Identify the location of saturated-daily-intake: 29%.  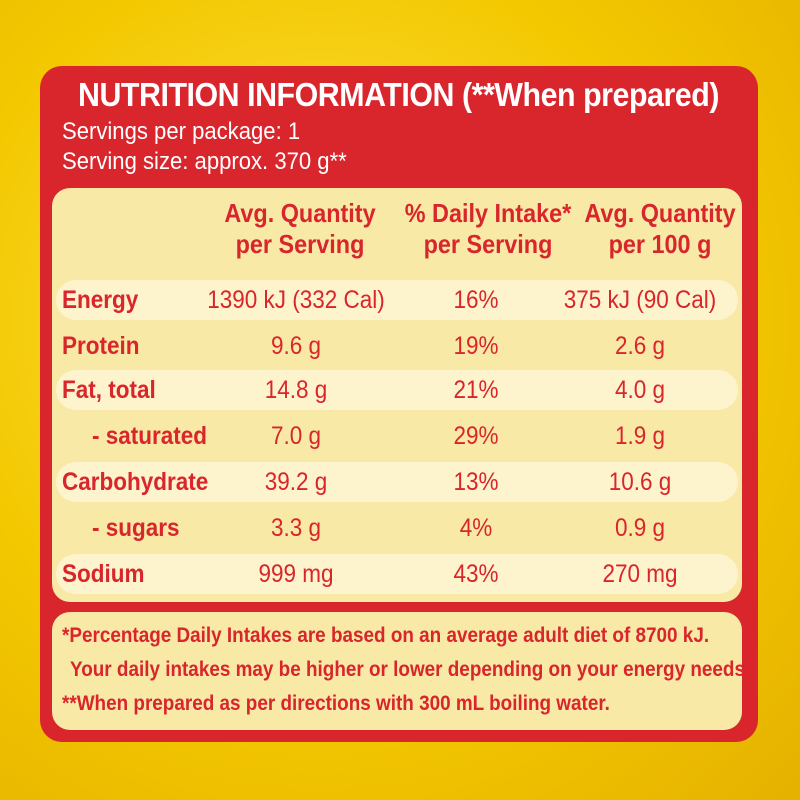
(476, 436).